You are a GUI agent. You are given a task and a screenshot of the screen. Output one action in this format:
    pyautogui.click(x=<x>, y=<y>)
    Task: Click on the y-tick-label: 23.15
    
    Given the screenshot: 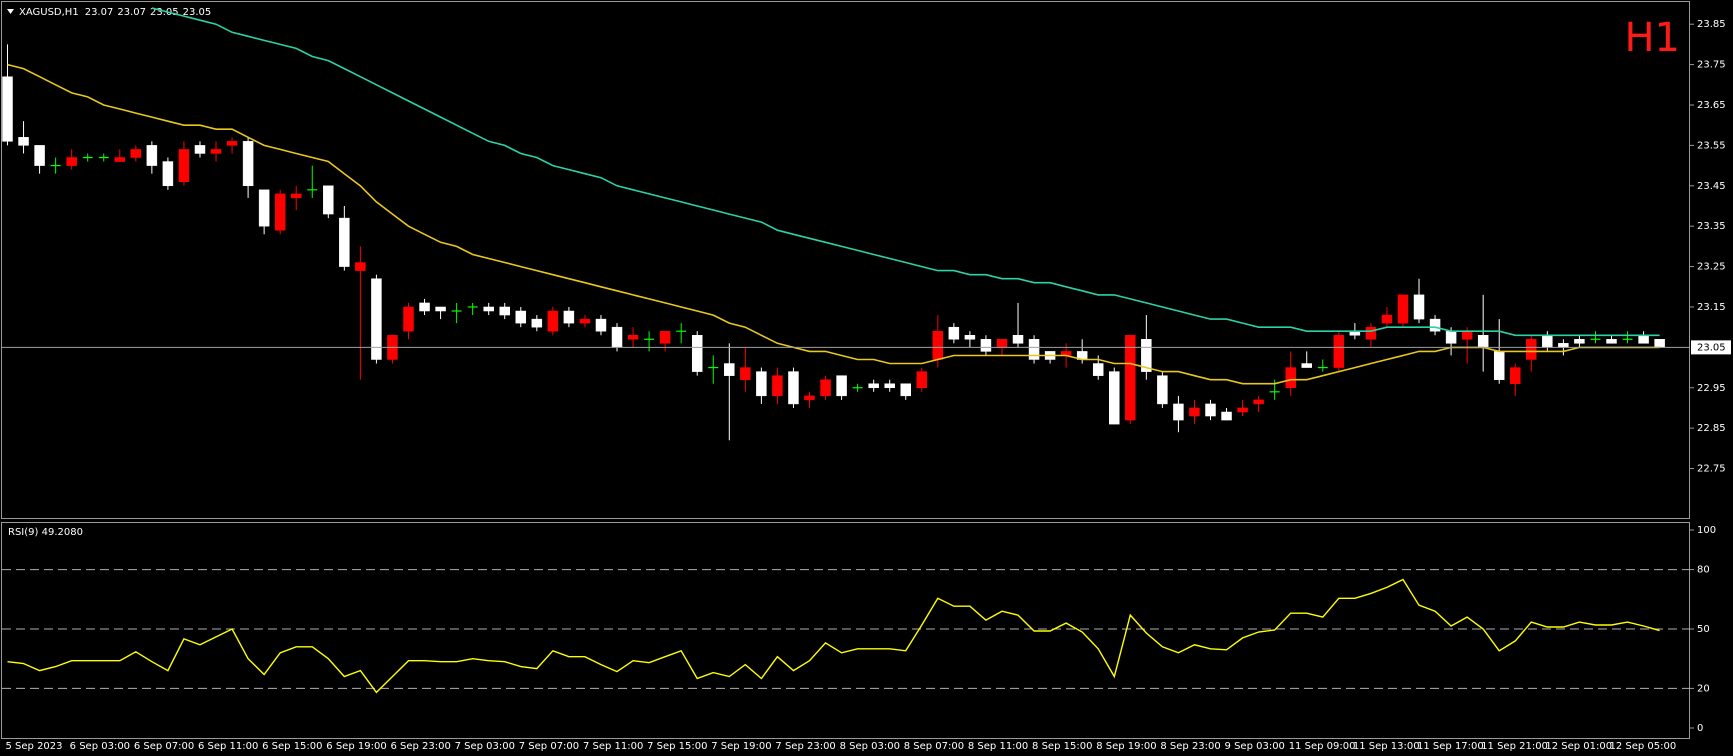 What is the action you would take?
    pyautogui.click(x=1711, y=307)
    